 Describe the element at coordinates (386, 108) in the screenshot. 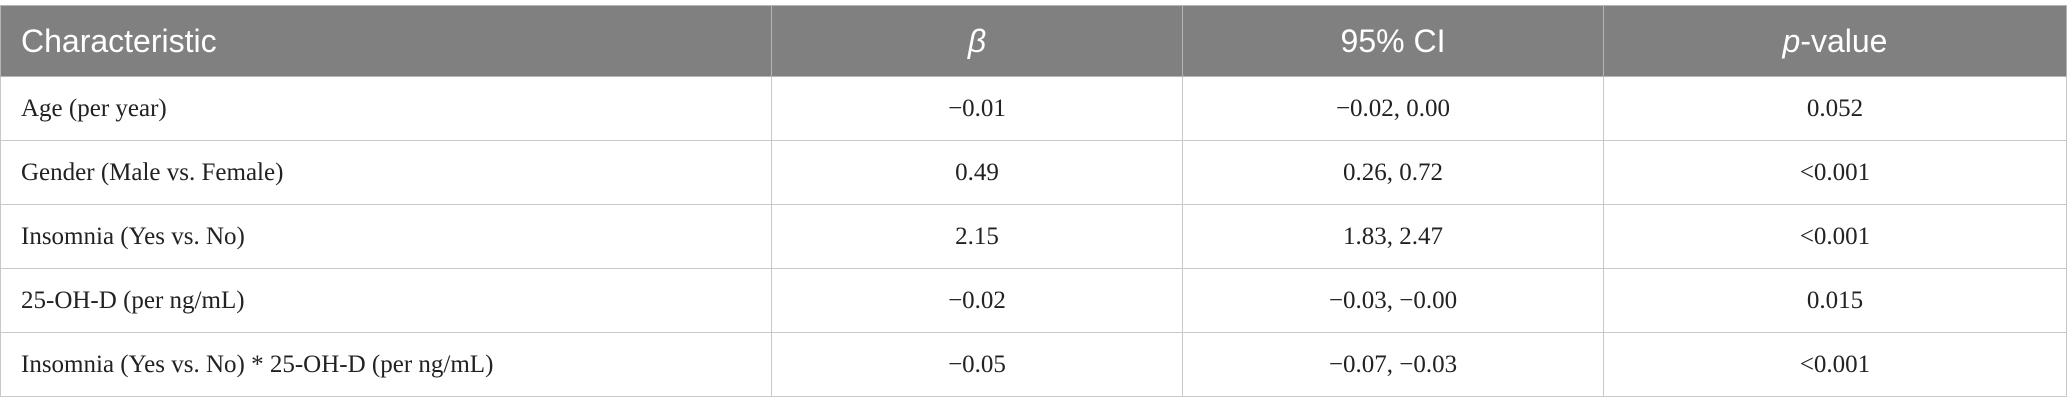

I see `row-label: Age (per year)` at that location.